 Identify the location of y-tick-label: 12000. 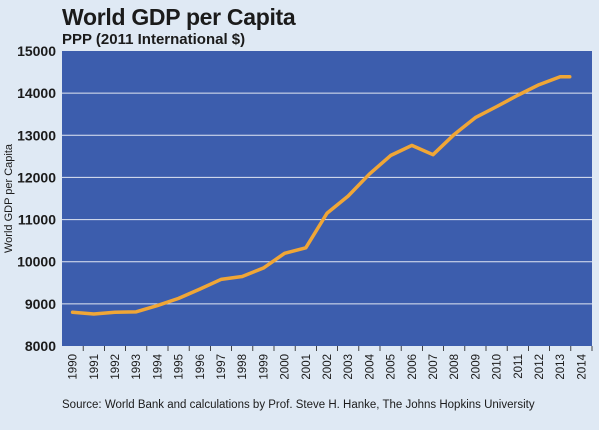
(36, 177).